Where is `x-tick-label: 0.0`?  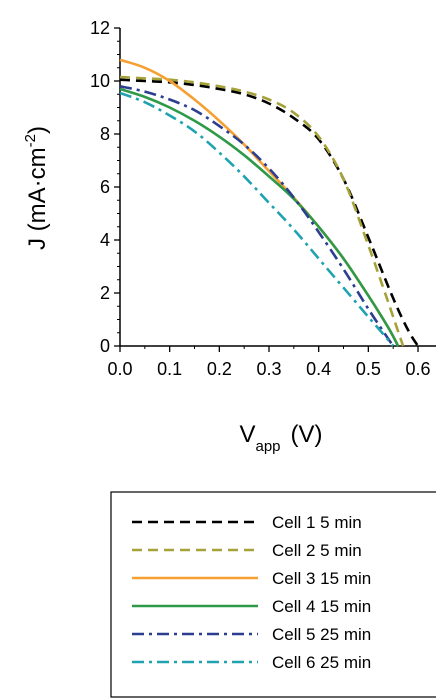 x-tick-label: 0.0 is located at coordinates (119, 369).